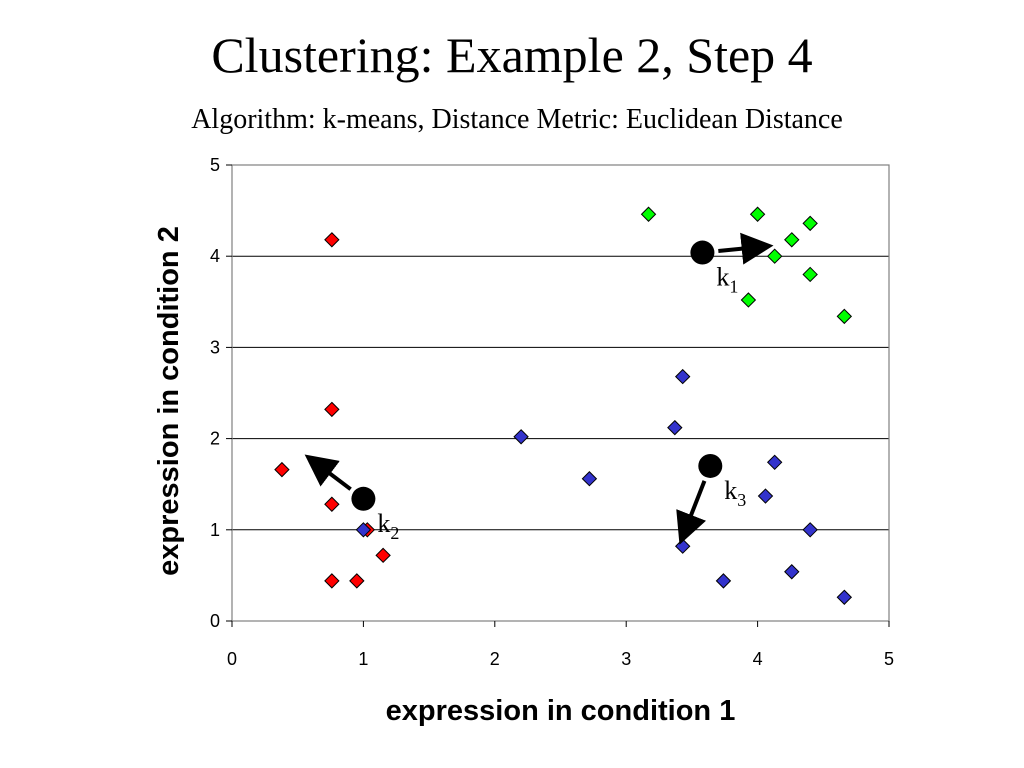  I want to click on x-tick-label: 3, so click(626, 659).